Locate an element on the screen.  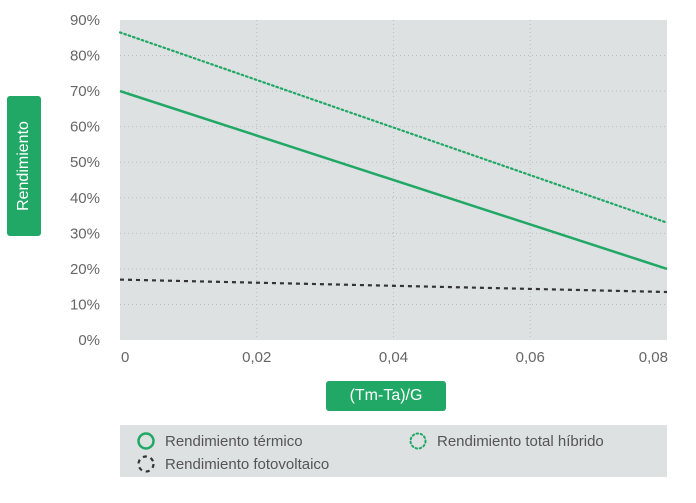
x-tick-label: 0 is located at coordinates (125, 357).